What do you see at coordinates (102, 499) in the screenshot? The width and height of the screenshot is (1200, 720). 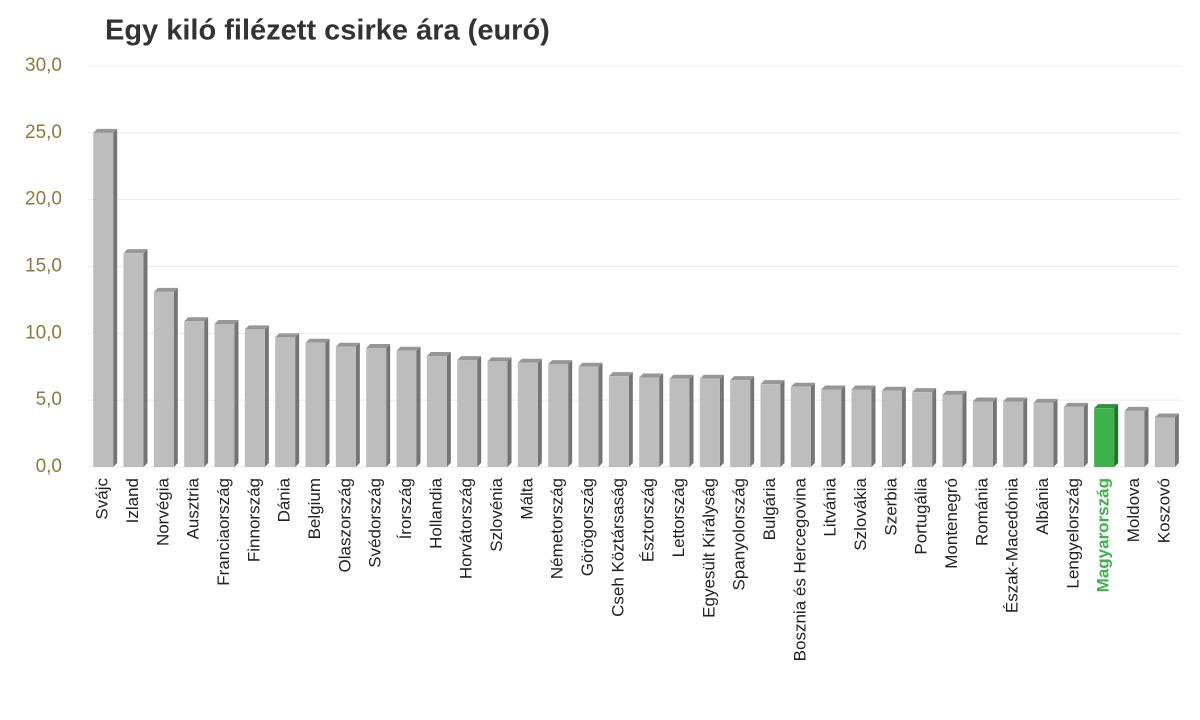 I see `x-tick-label: Svájc` at bounding box center [102, 499].